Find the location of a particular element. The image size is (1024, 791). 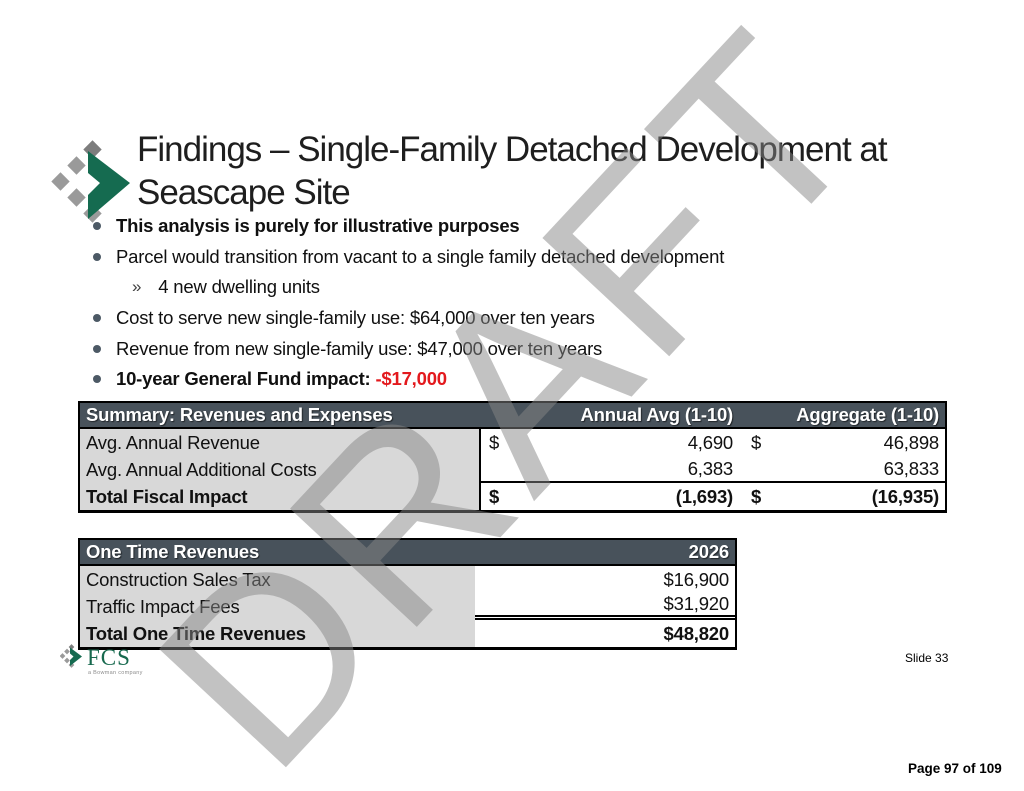

row-label: Total One Time Revenues is located at coordinates (277, 633).